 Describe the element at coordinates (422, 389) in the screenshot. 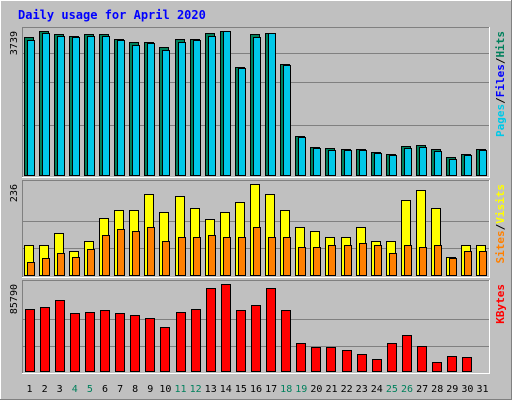

I see `day-label: 27` at that location.